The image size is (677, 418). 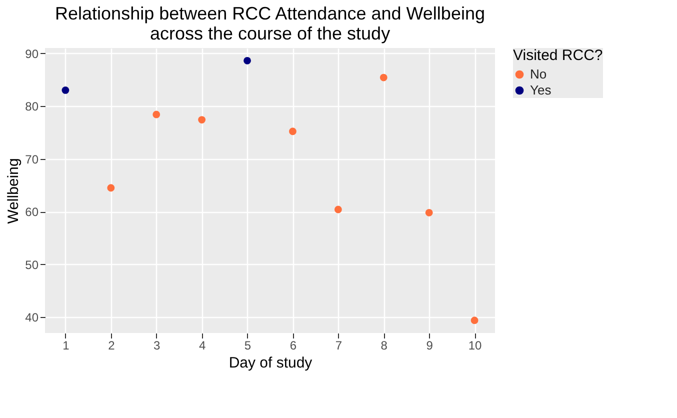 I want to click on y-tick-label: 90, so click(x=32, y=53).